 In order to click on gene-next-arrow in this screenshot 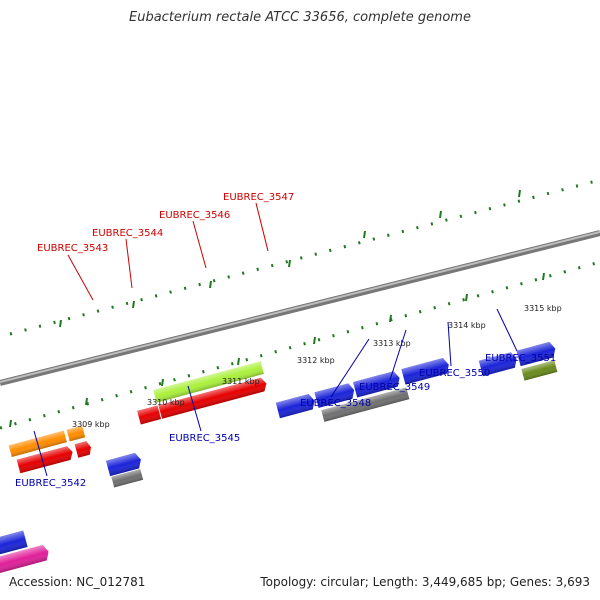, I will do `click(518, 359)`.